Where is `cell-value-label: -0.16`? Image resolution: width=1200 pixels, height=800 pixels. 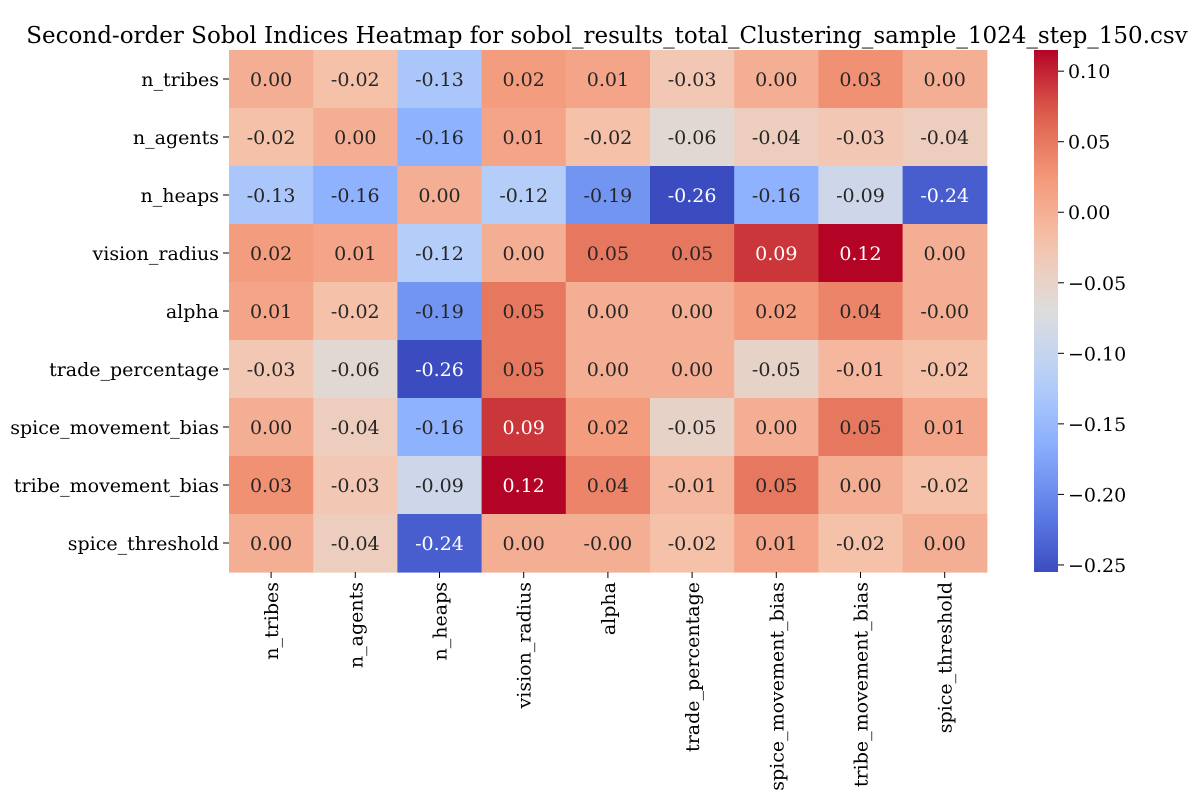
cell-value-label: -0.16 is located at coordinates (776, 196).